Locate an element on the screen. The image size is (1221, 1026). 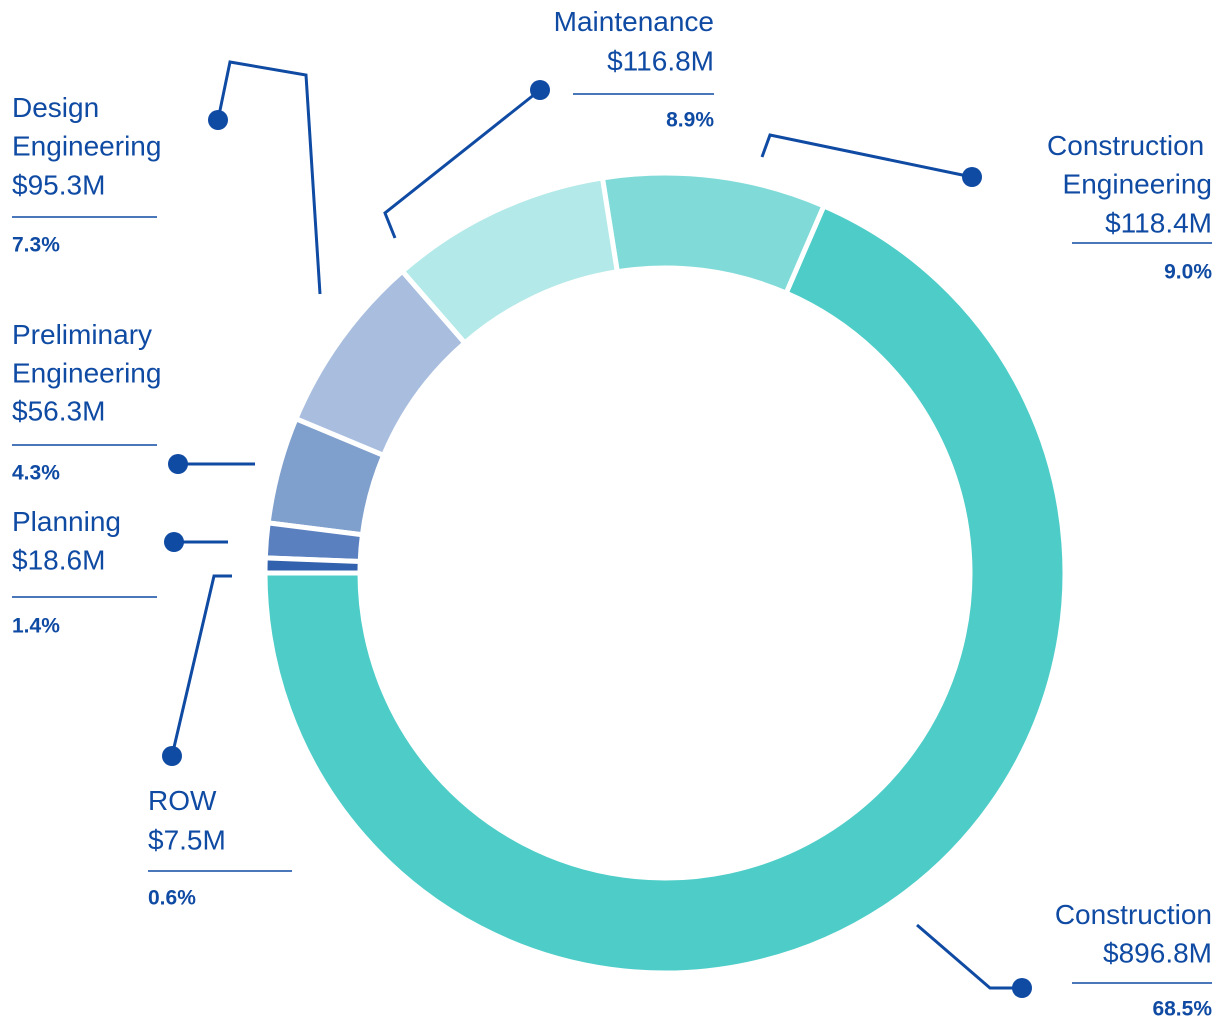
category-label: Design Engineering is located at coordinates (86, 127).